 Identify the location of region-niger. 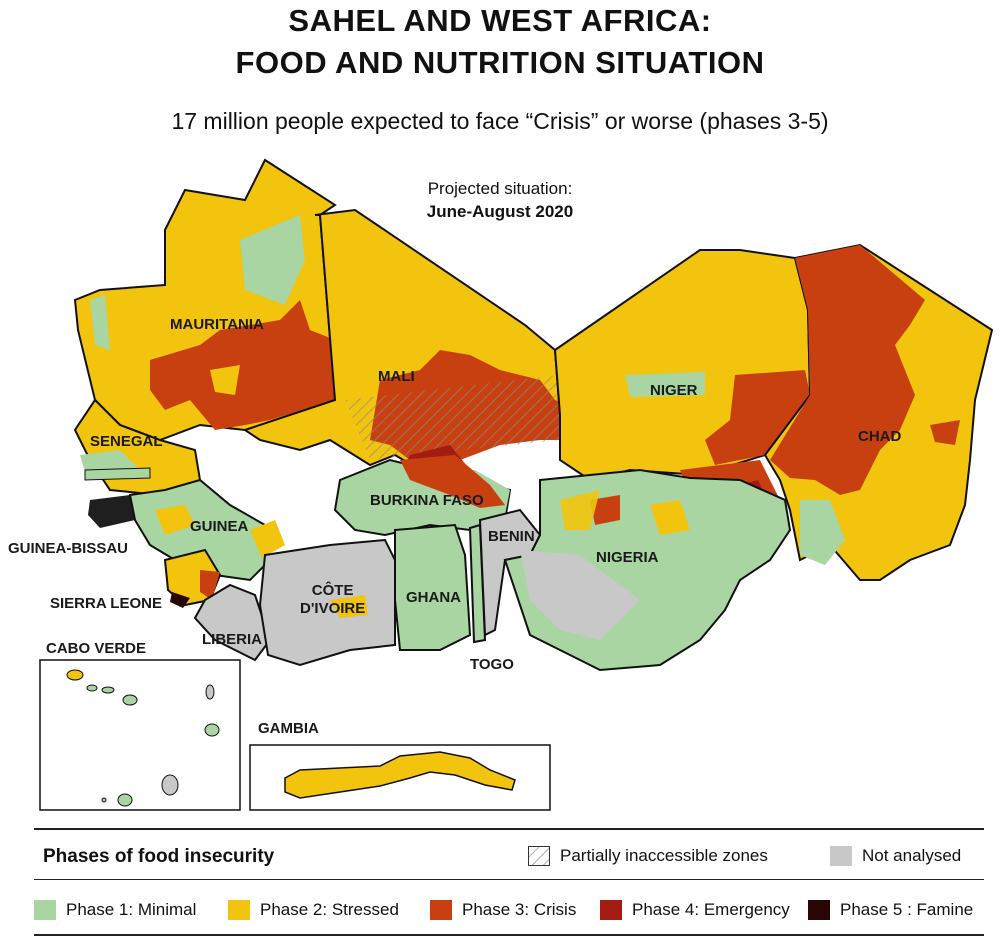
(682, 389).